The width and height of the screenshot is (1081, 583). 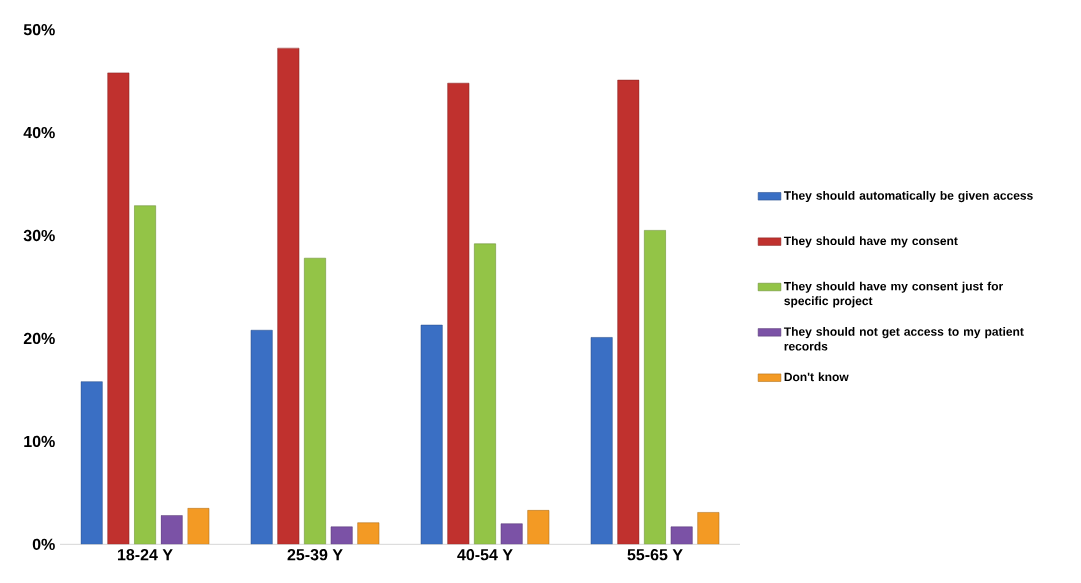 What do you see at coordinates (908, 196) in the screenshot?
I see `legend-label: They should automatically be given access` at bounding box center [908, 196].